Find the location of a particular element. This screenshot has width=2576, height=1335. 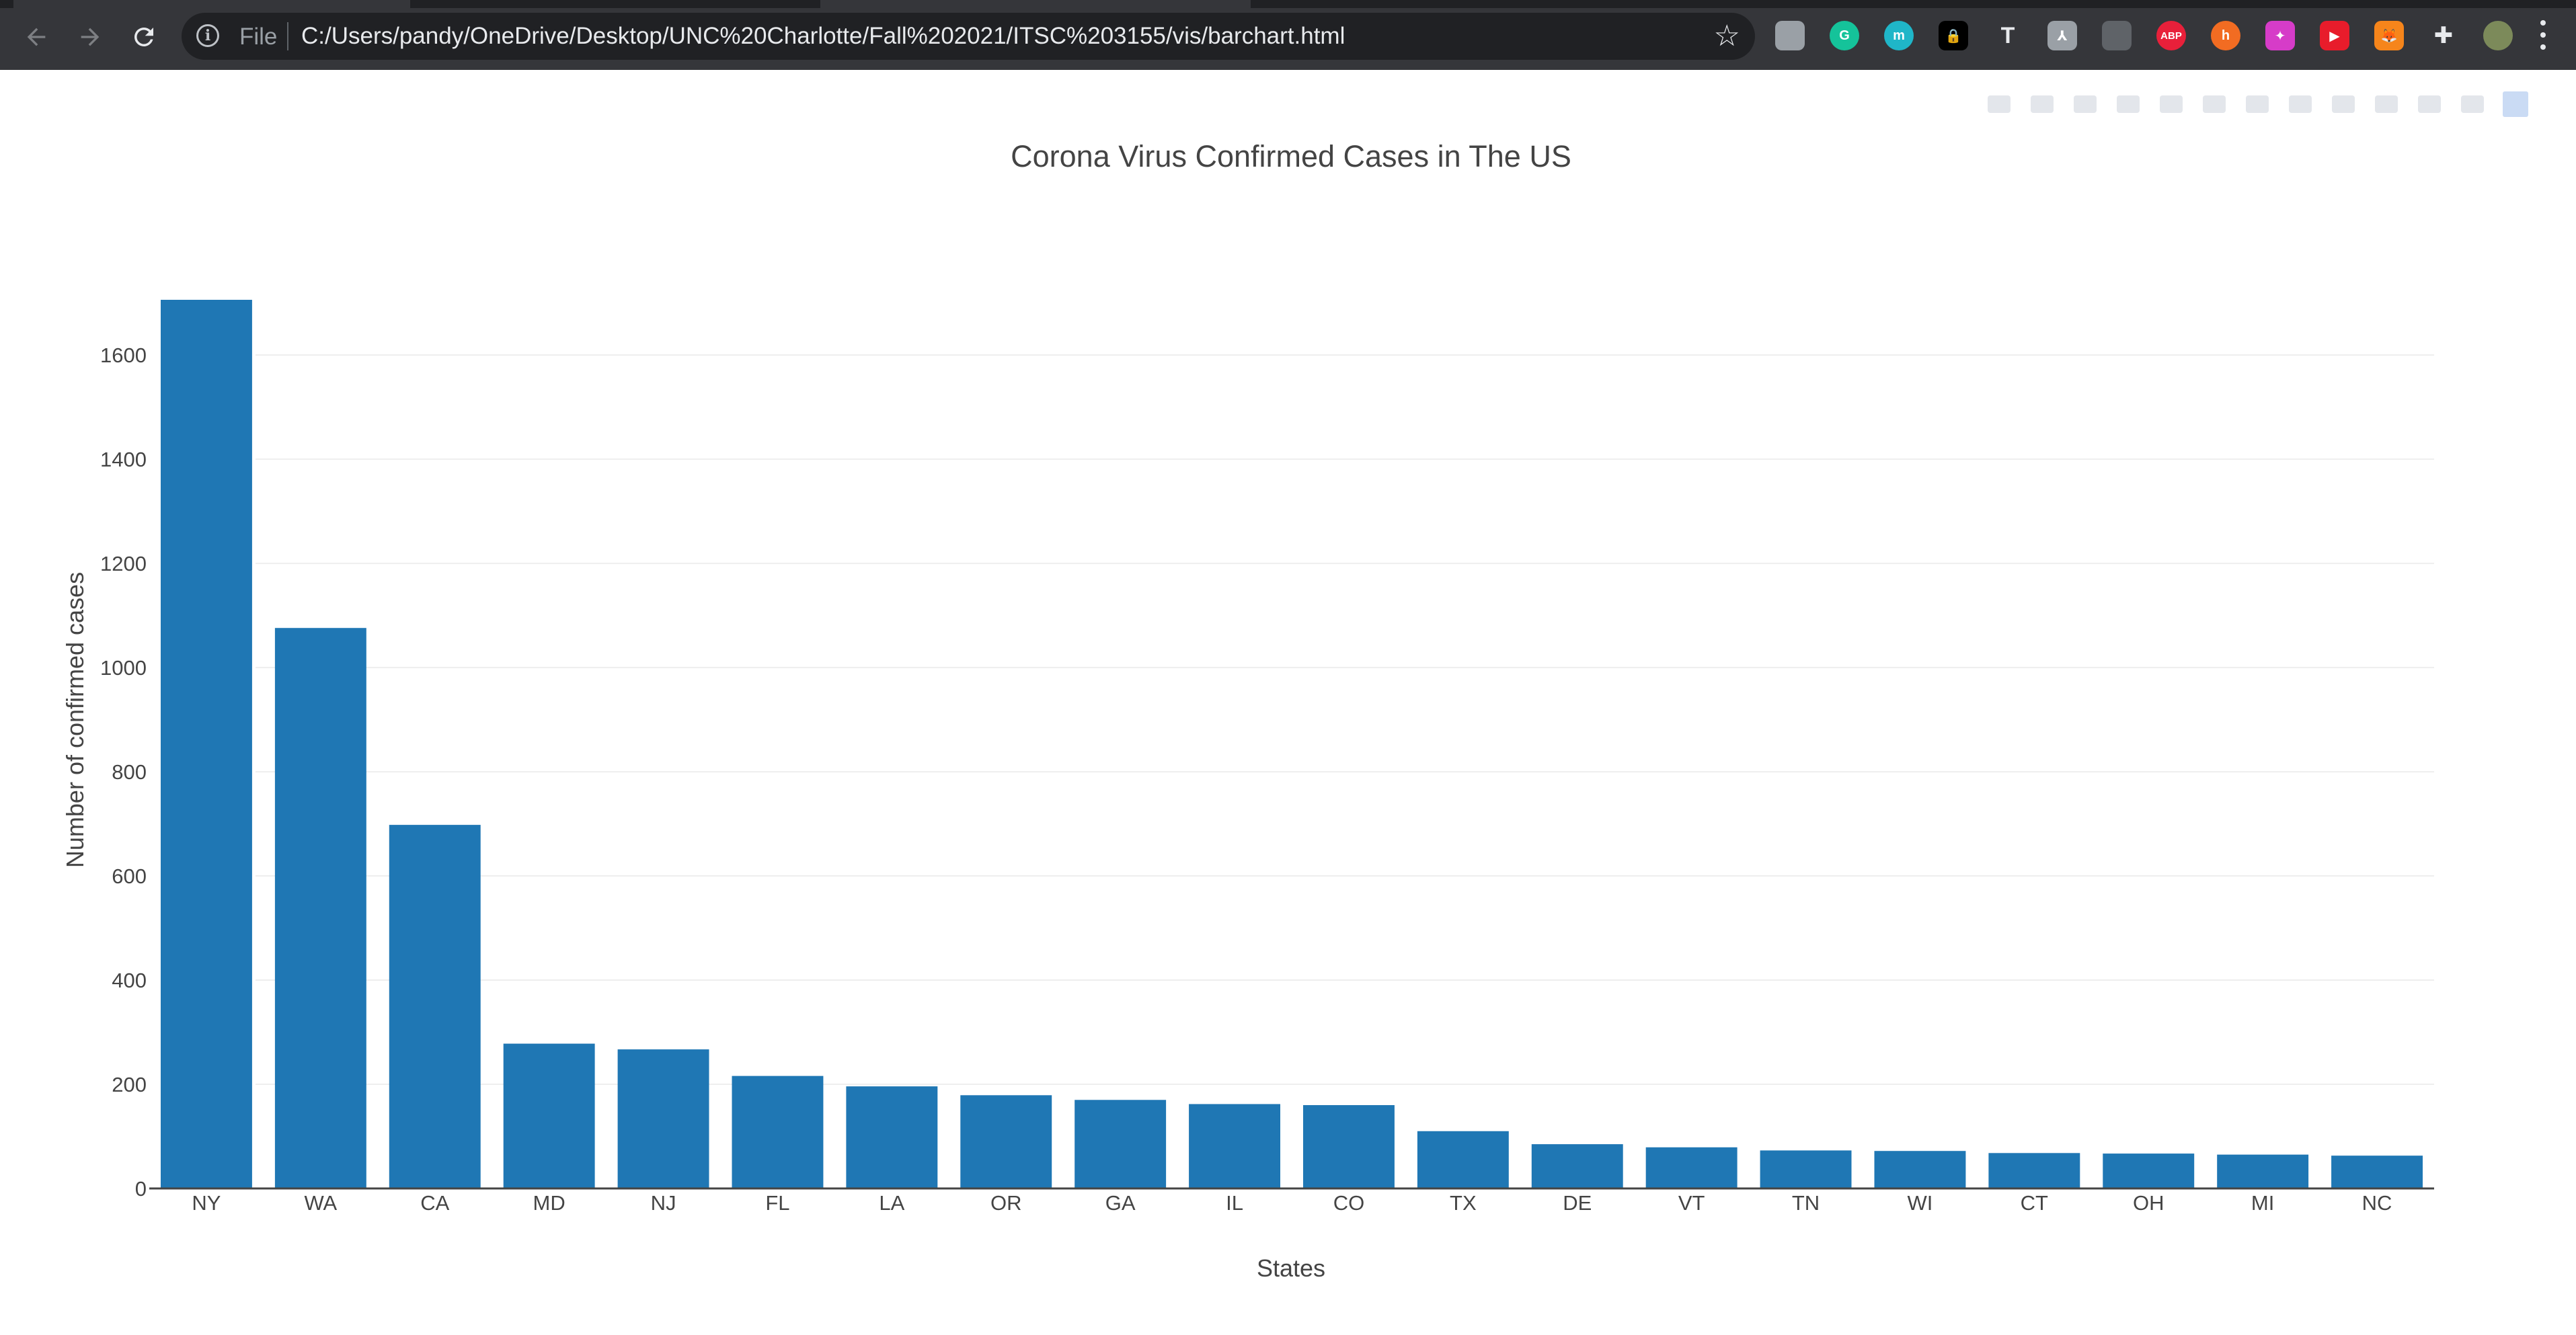

x-tick-label: FL is located at coordinates (777, 1203).